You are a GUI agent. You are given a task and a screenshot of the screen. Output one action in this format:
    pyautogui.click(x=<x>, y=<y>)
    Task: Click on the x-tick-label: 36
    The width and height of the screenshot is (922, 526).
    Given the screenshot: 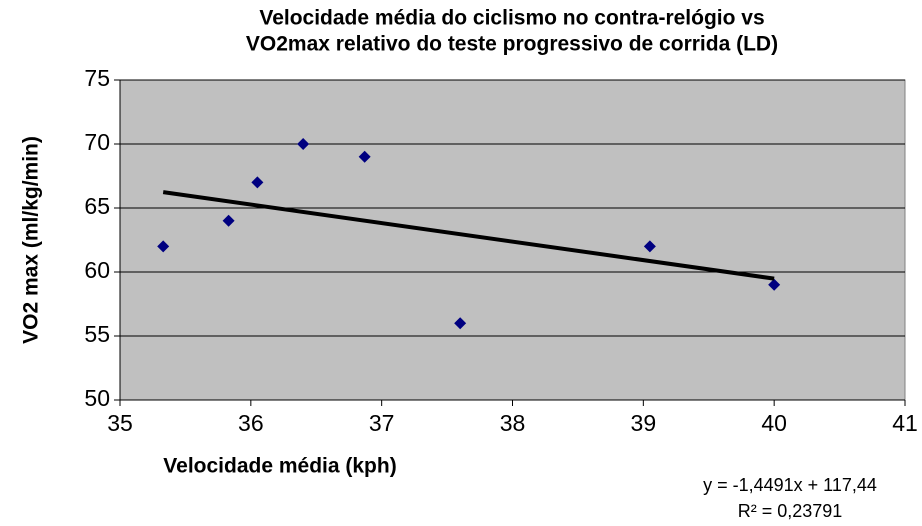 What is the action you would take?
    pyautogui.click(x=251, y=423)
    